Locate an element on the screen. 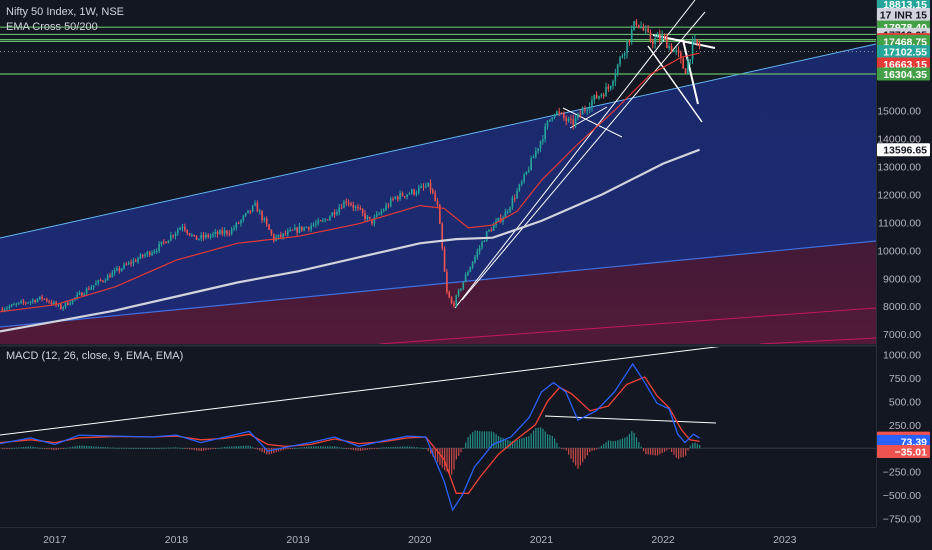 The width and height of the screenshot is (932, 550). price-tick-label-7: 14000.00 is located at coordinates (899, 139).